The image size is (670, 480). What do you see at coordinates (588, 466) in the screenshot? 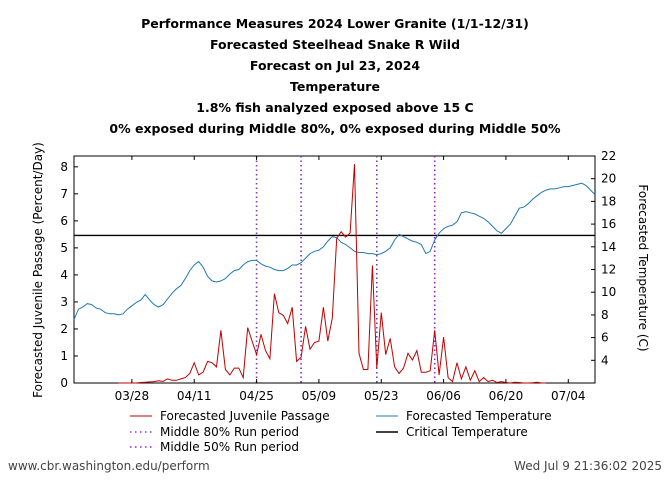
I see `footer-timestamp: Wed Jul 9 21:36:02 2025` at bounding box center [588, 466].